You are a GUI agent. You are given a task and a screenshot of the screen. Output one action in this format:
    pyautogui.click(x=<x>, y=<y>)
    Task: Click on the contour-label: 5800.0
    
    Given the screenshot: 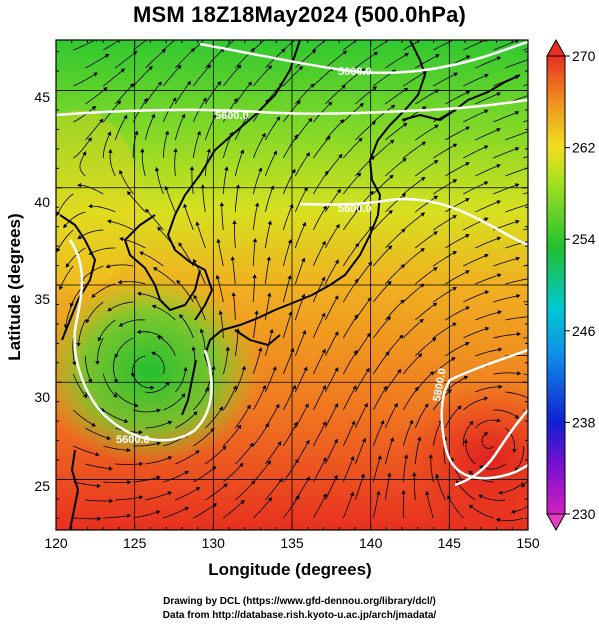 What is the action you would take?
    pyautogui.click(x=440, y=384)
    